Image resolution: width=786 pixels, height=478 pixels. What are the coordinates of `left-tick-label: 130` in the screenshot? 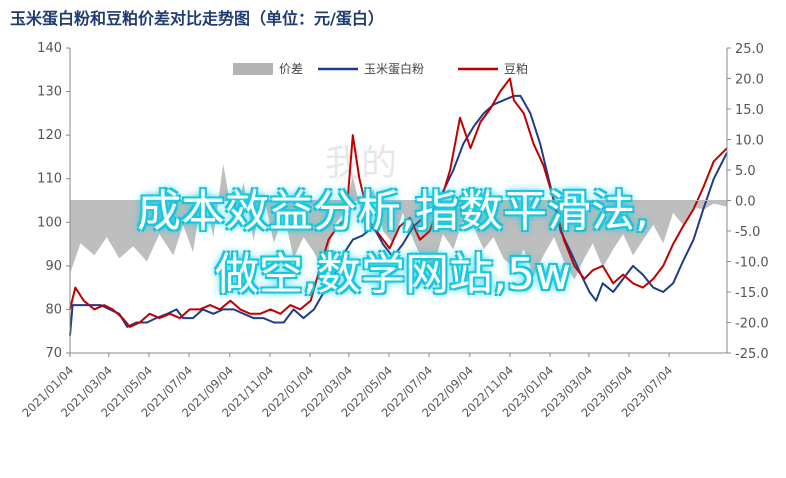 It's located at (49, 92).